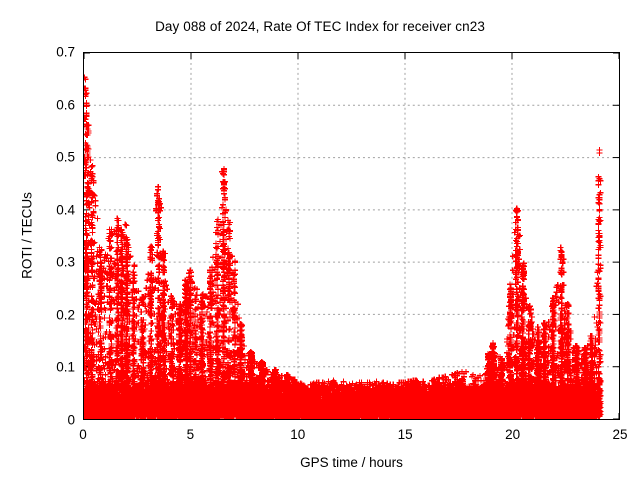 The image size is (640, 480). Describe the element at coordinates (65, 209) in the screenshot. I see `y-tick-label: 0.4` at that location.